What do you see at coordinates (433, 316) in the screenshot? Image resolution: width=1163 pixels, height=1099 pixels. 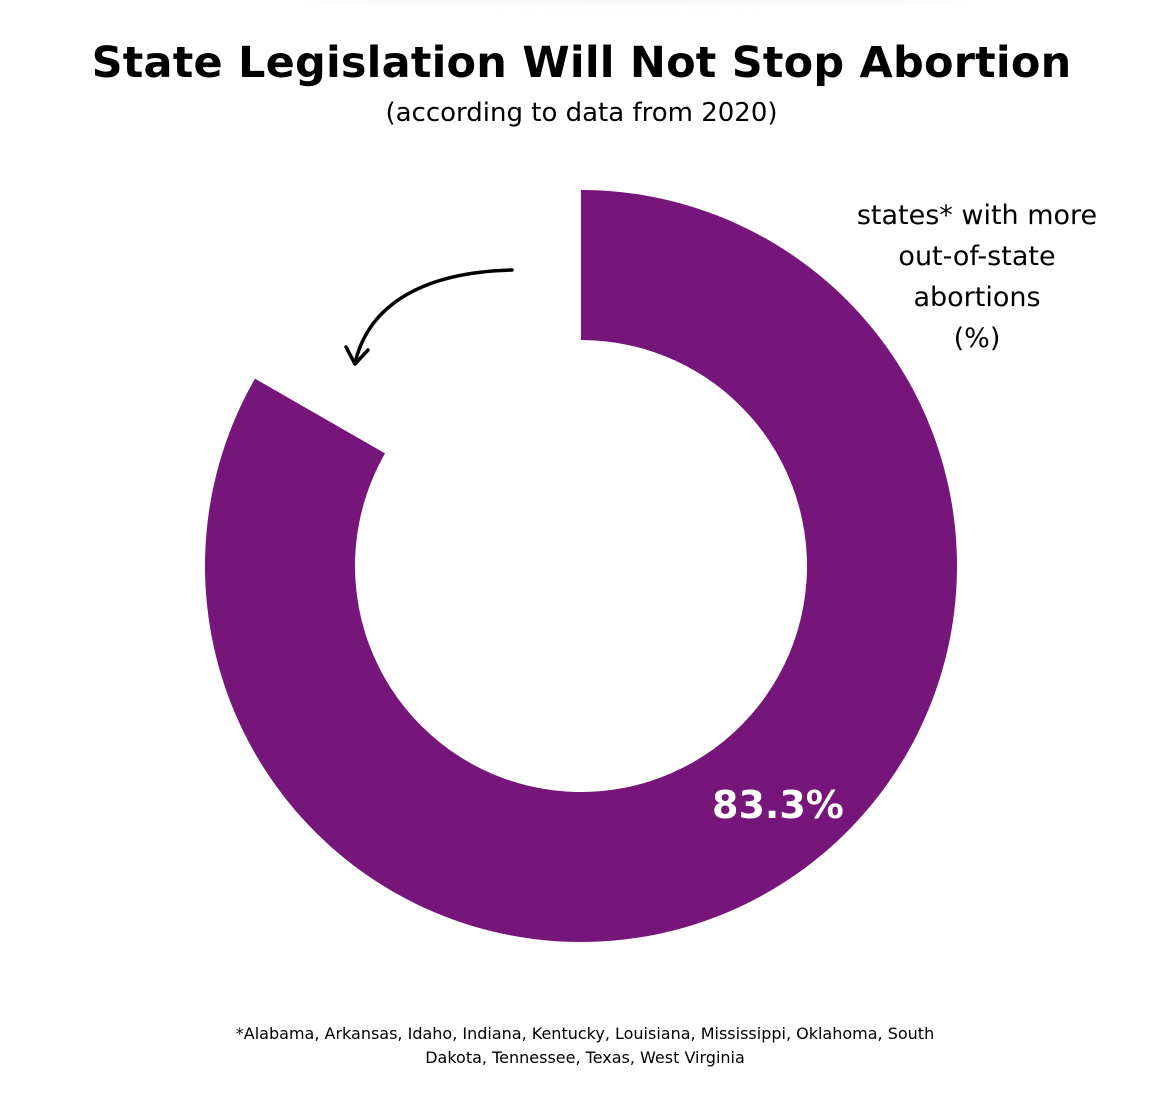 I see `curved-arrow-annotation` at bounding box center [433, 316].